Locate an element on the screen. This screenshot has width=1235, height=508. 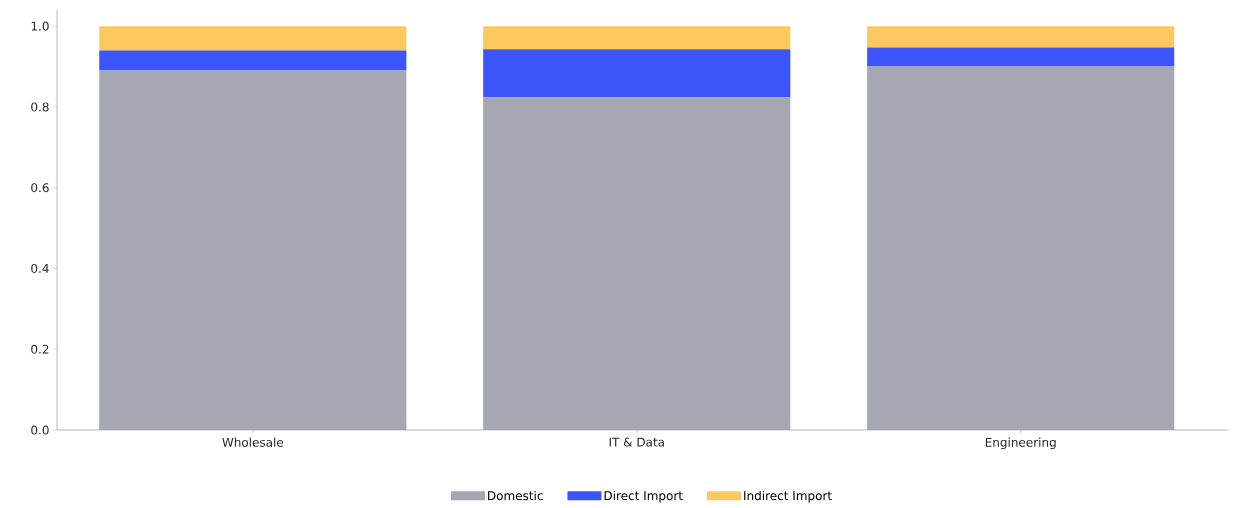
legend-label: Indirect Import is located at coordinates (788, 496).